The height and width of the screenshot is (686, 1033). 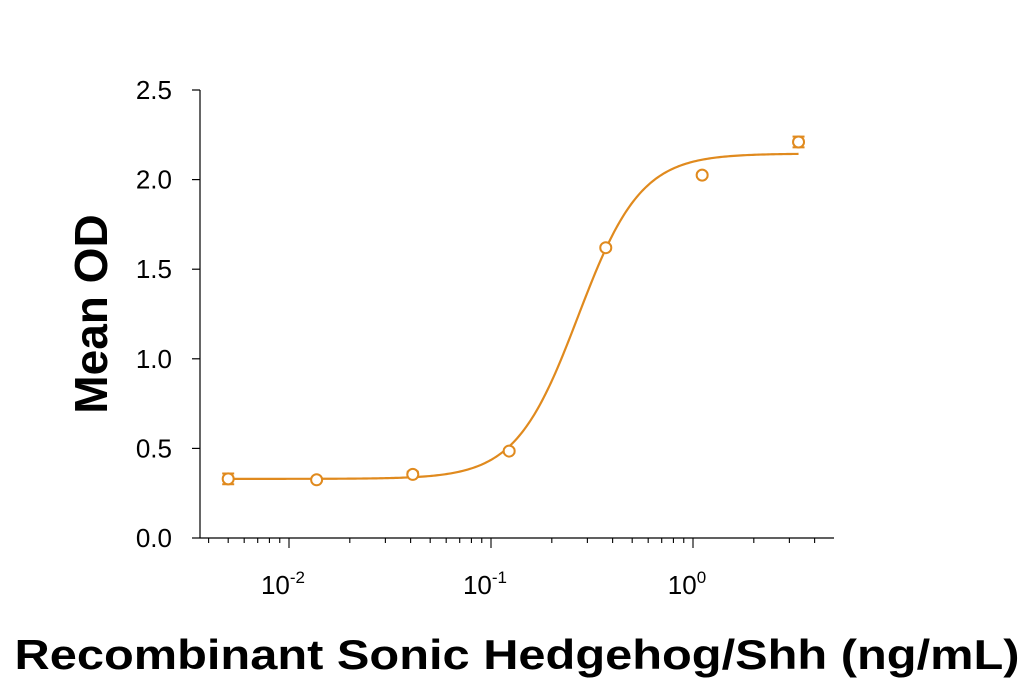 I want to click on y-tick-label: 2.5, so click(x=154, y=90).